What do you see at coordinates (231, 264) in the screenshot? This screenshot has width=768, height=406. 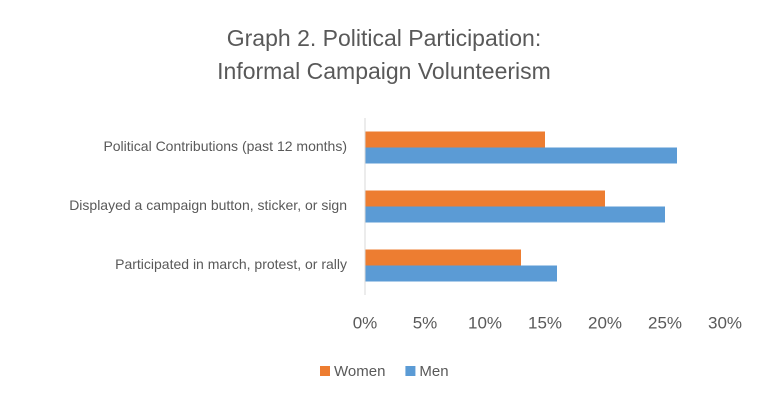 I see `y-tick-label: Participated in march, protest, or rally` at bounding box center [231, 264].